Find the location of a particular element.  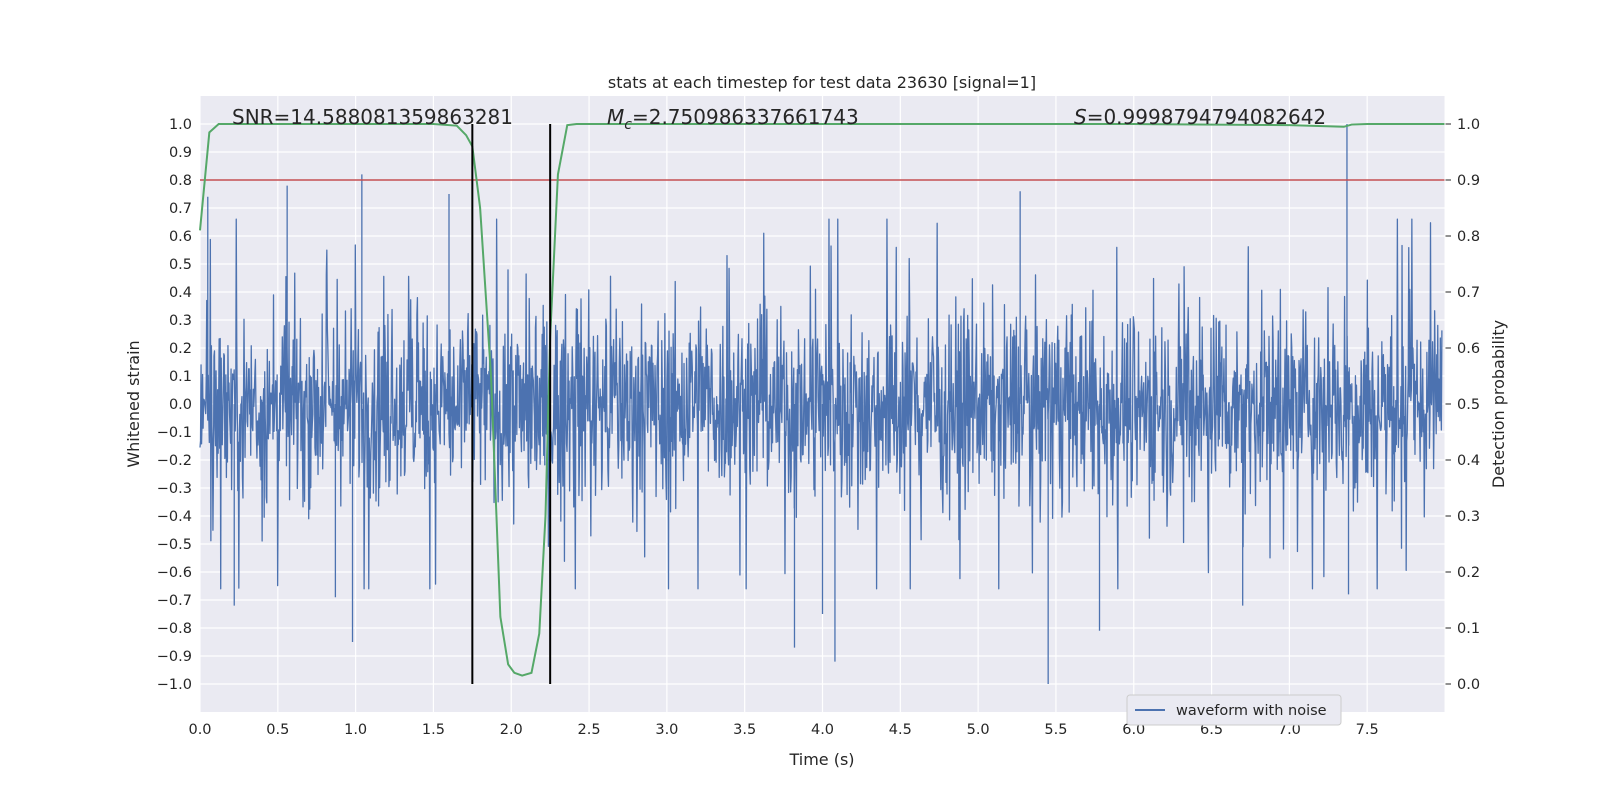

x-tick-label: 5.0 is located at coordinates (978, 730).